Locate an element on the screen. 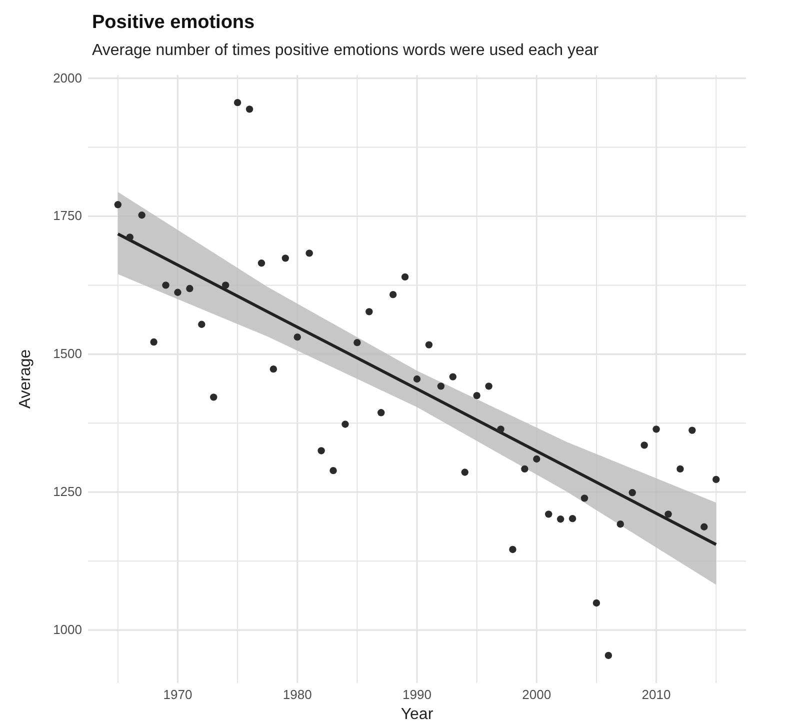 Image resolution: width=786 pixels, height=725 pixels. x-axis-title: Year is located at coordinates (417, 714).